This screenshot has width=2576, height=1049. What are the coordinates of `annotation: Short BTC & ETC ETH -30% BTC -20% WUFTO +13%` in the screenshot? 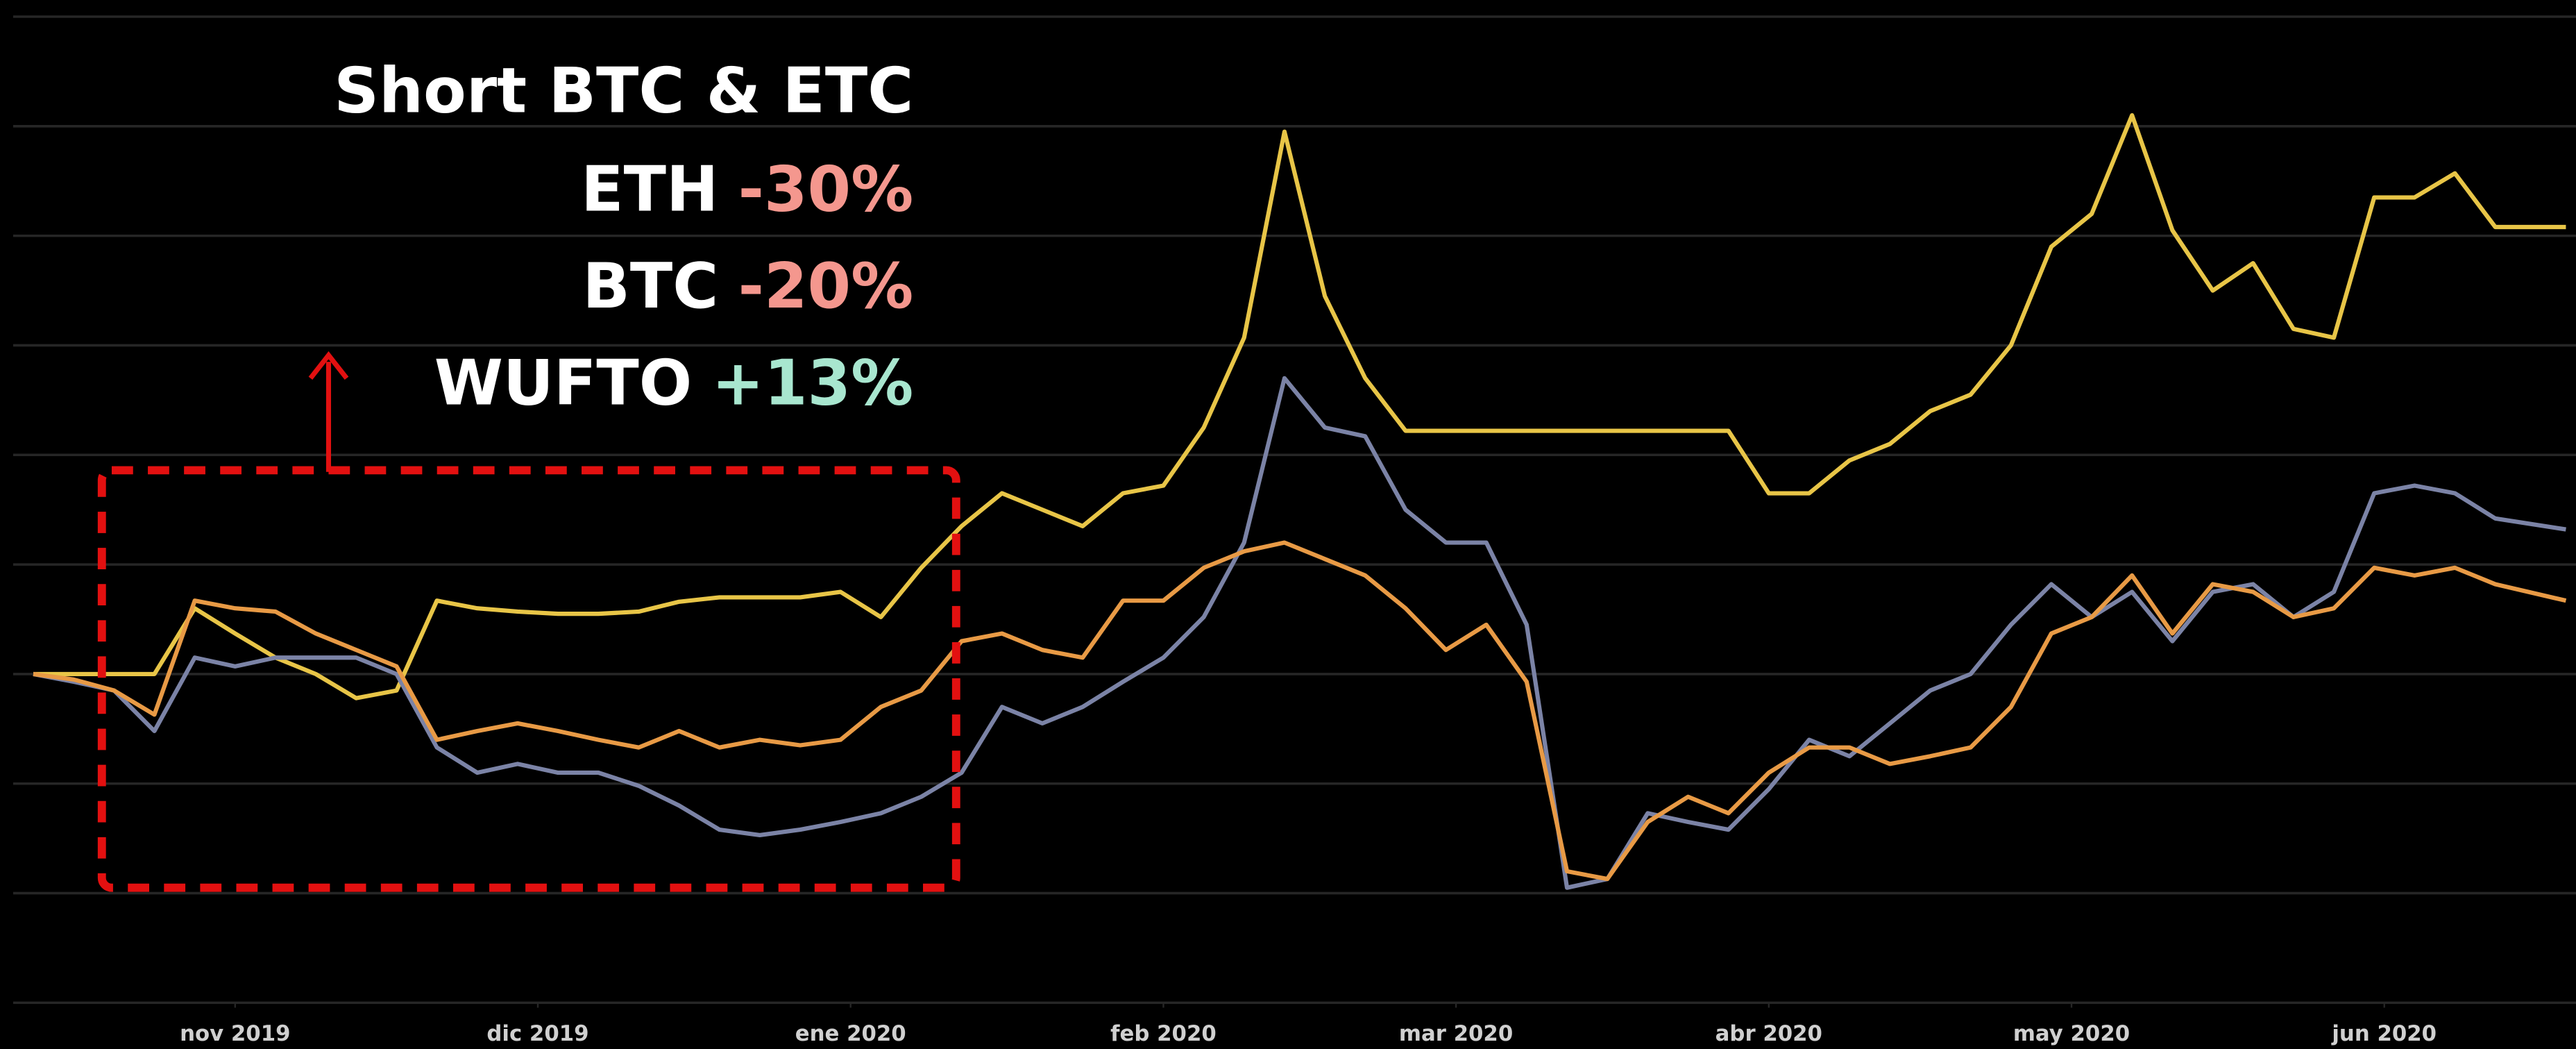 It's located at (623, 237).